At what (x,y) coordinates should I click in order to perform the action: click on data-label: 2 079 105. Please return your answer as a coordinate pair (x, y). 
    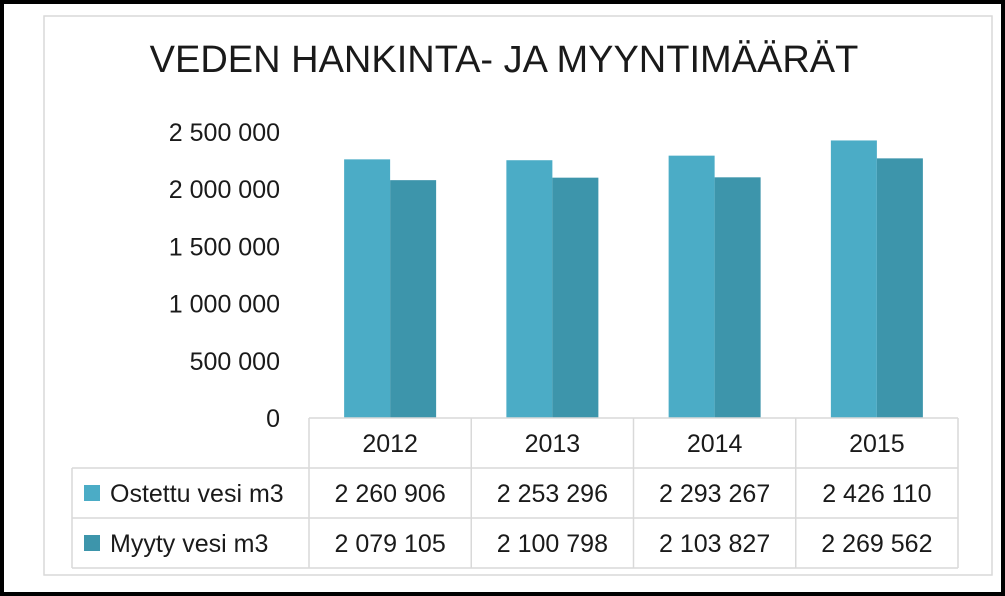
    Looking at the image, I should click on (390, 544).